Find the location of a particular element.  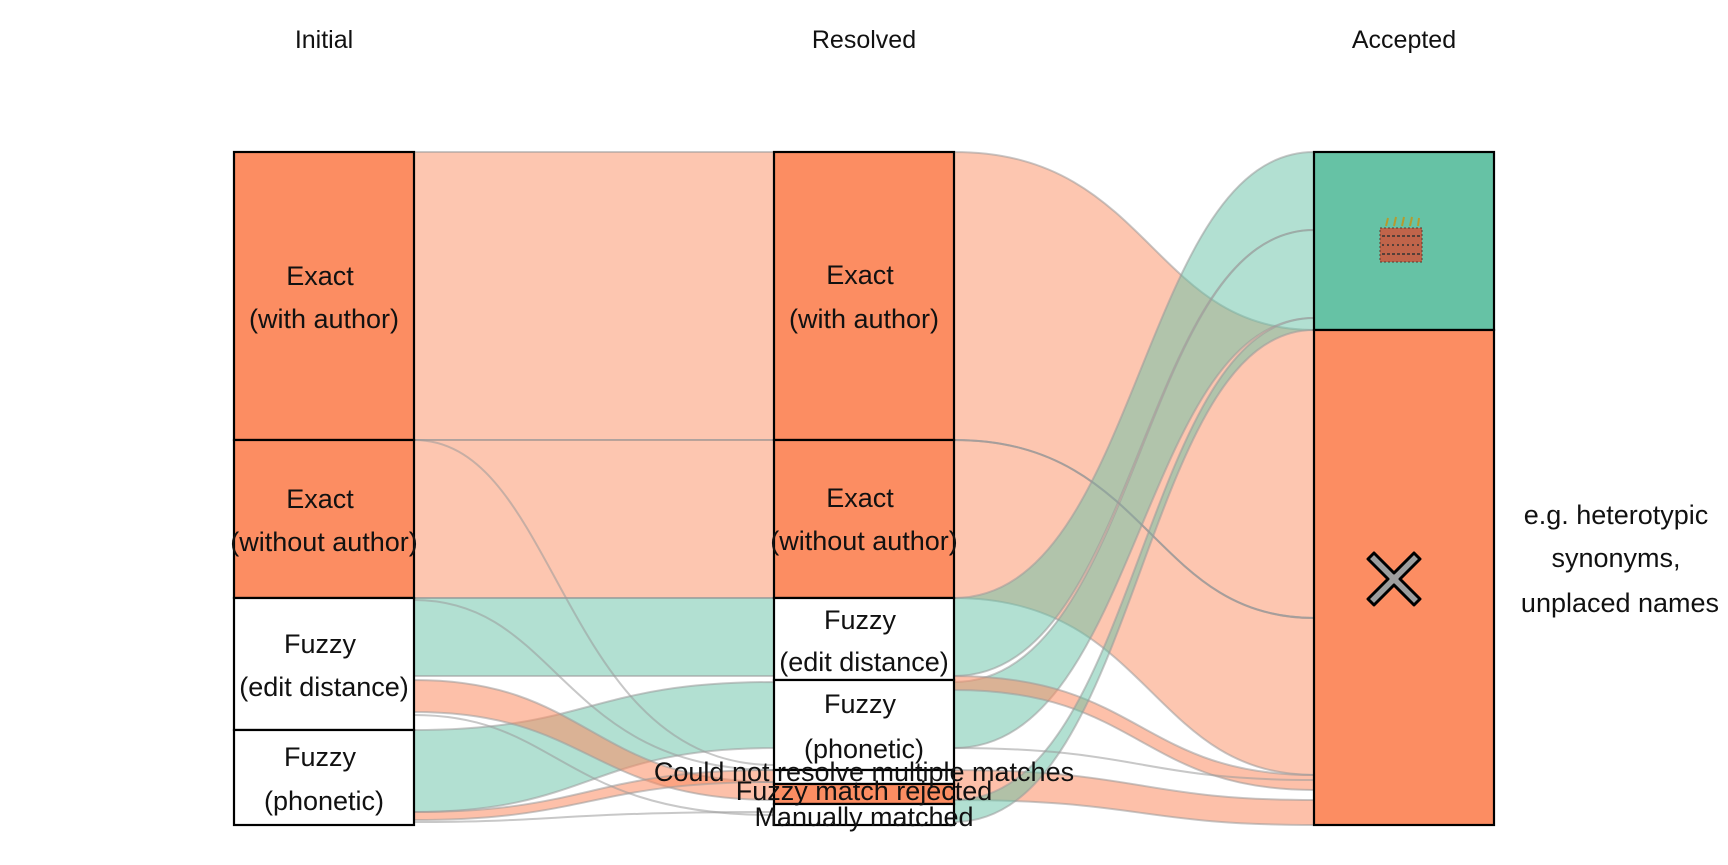

flow-phonetic-to-manual is located at coordinates (594, 817).